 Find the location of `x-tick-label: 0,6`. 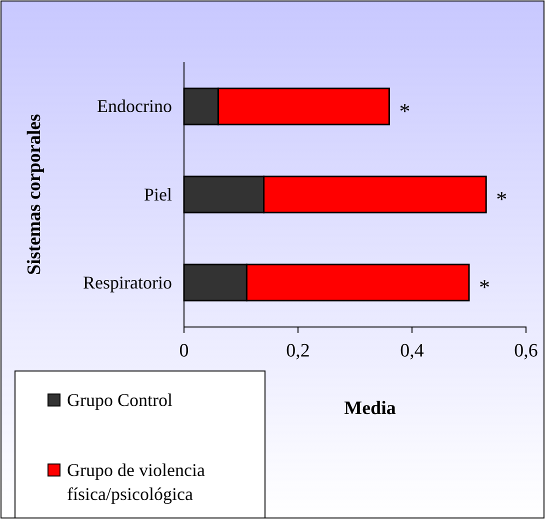

x-tick-label: 0,6 is located at coordinates (526, 351).